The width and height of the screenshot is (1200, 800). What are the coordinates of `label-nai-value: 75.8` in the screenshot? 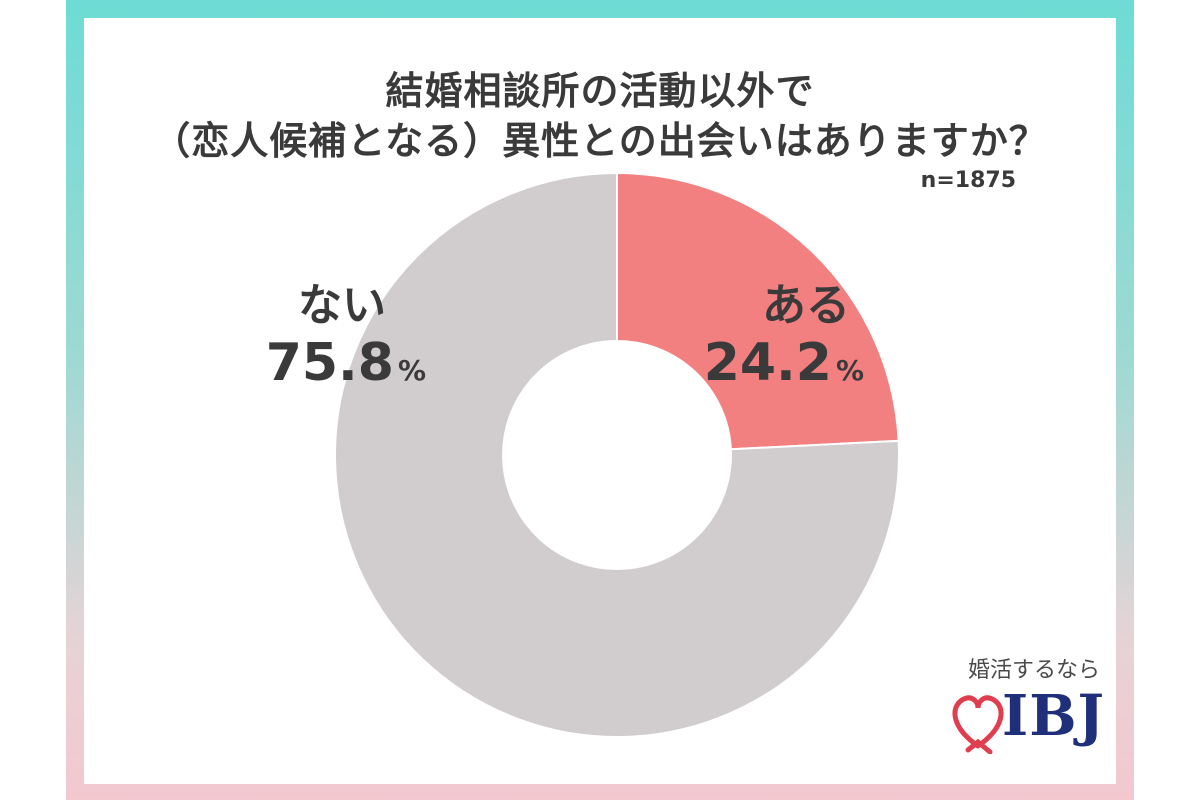 It's located at (330, 363).